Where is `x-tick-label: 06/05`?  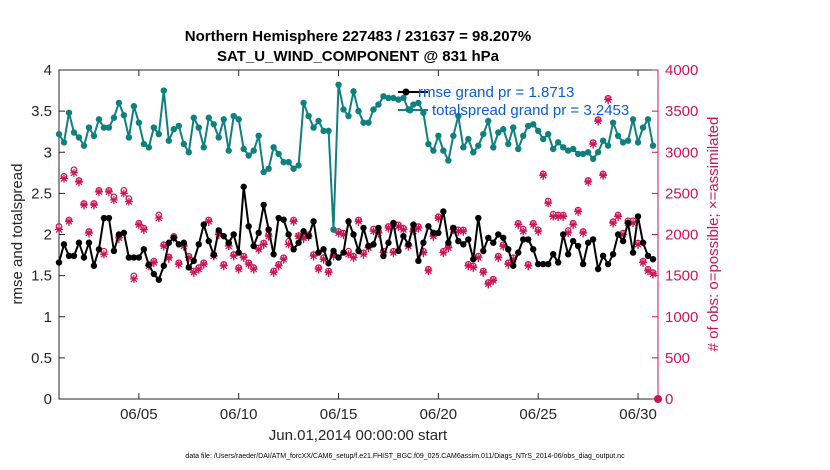 x-tick-label: 06/05 is located at coordinates (139, 414).